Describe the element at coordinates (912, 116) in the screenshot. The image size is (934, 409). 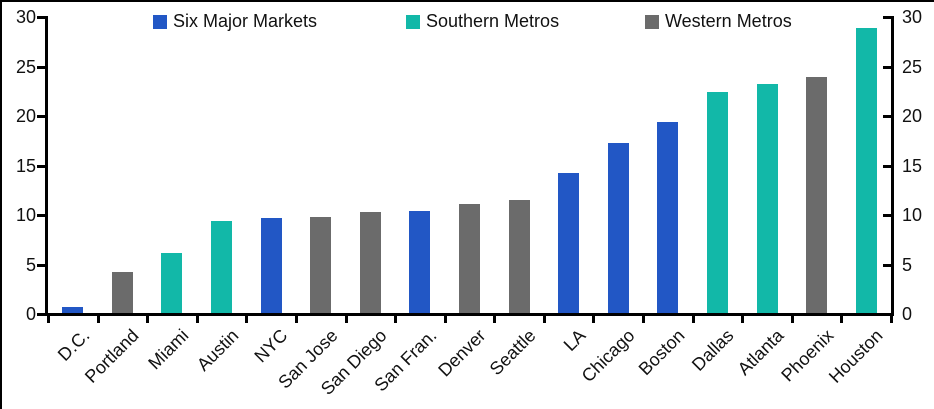
I see `y-tick-label-right: 20` at that location.